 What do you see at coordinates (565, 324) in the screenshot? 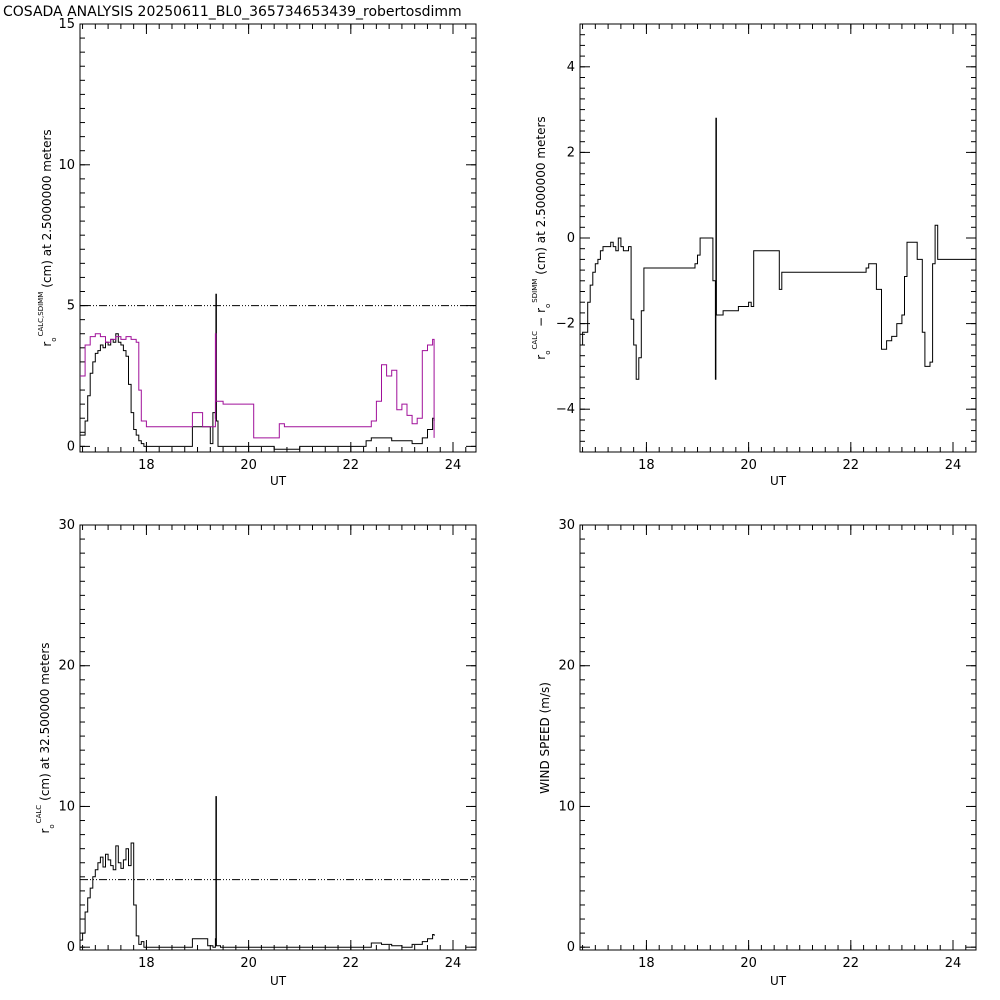
I see `y-tick-label: −2` at bounding box center [565, 324].